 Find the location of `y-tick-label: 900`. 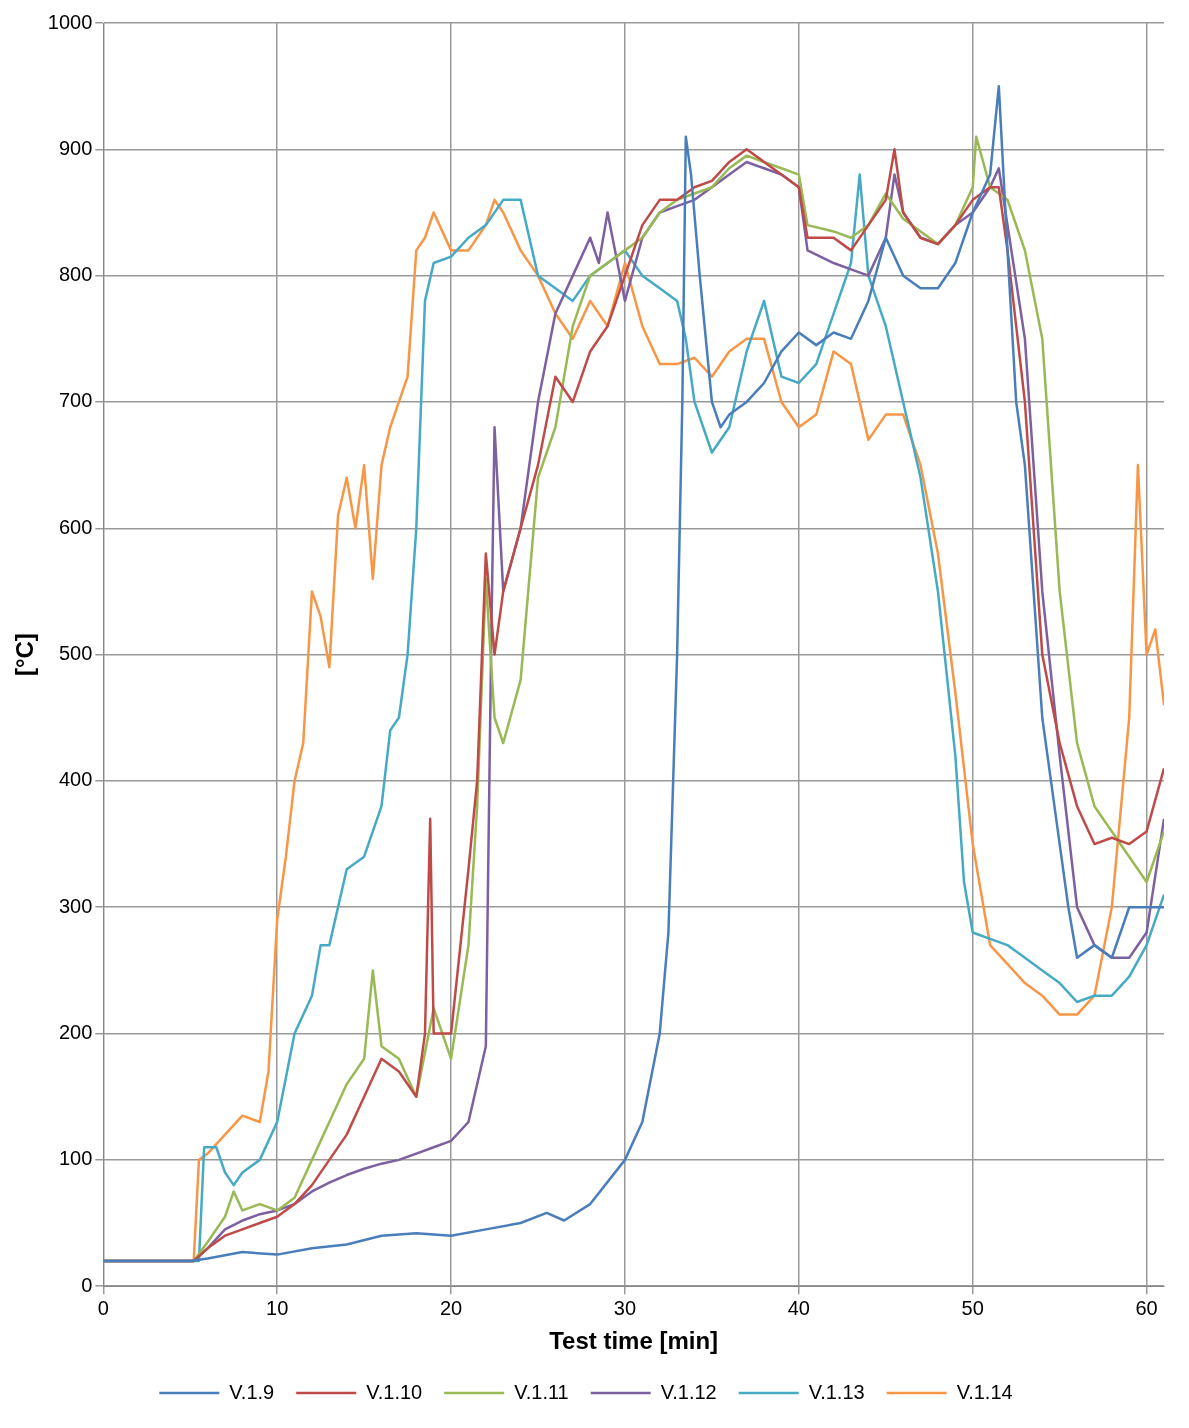

y-tick-label: 900 is located at coordinates (75, 147).